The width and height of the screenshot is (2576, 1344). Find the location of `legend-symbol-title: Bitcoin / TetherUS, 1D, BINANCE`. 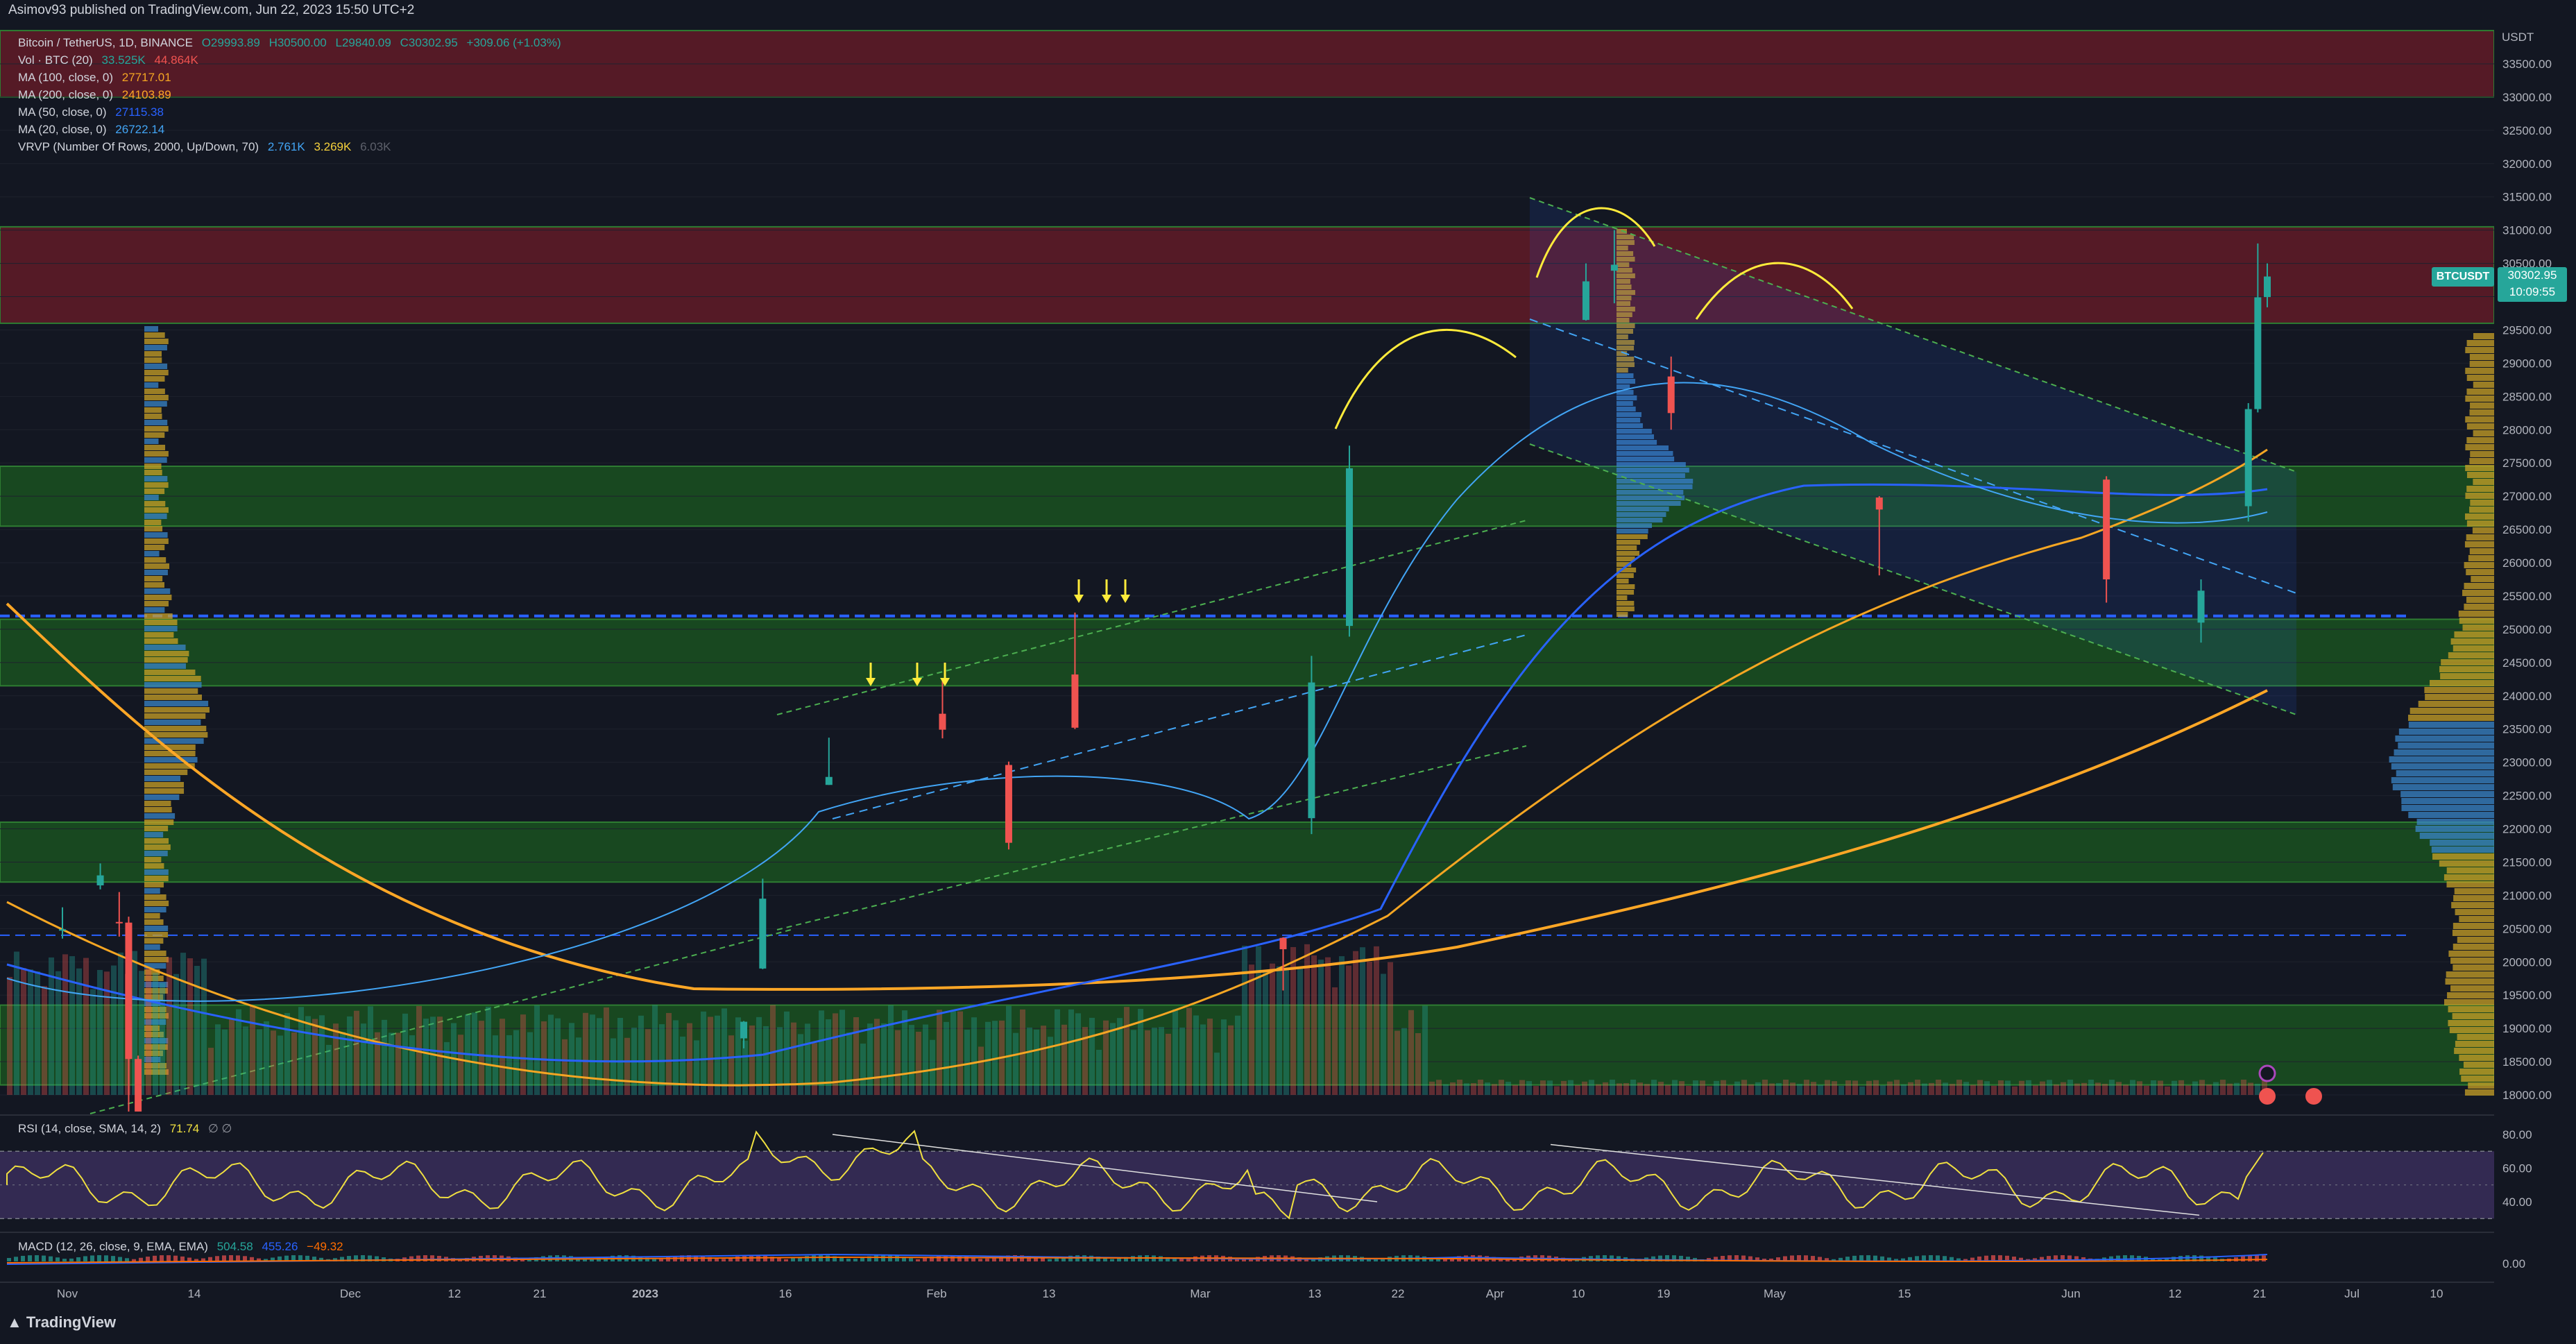

legend-symbol-title: Bitcoin / TetherUS, 1D, BINANCE is located at coordinates (105, 42).